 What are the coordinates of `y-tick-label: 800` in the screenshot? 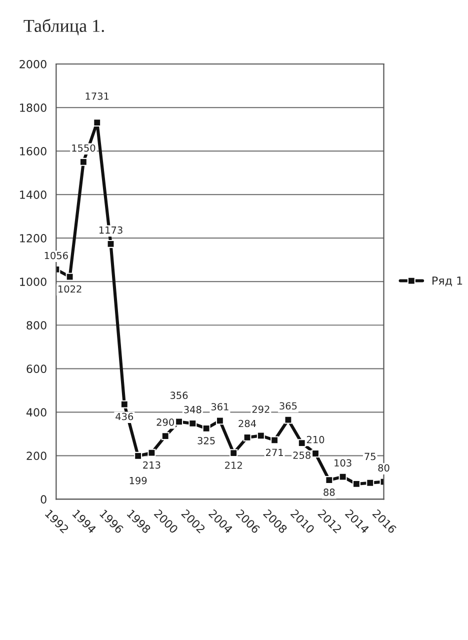 It's located at (36, 325).